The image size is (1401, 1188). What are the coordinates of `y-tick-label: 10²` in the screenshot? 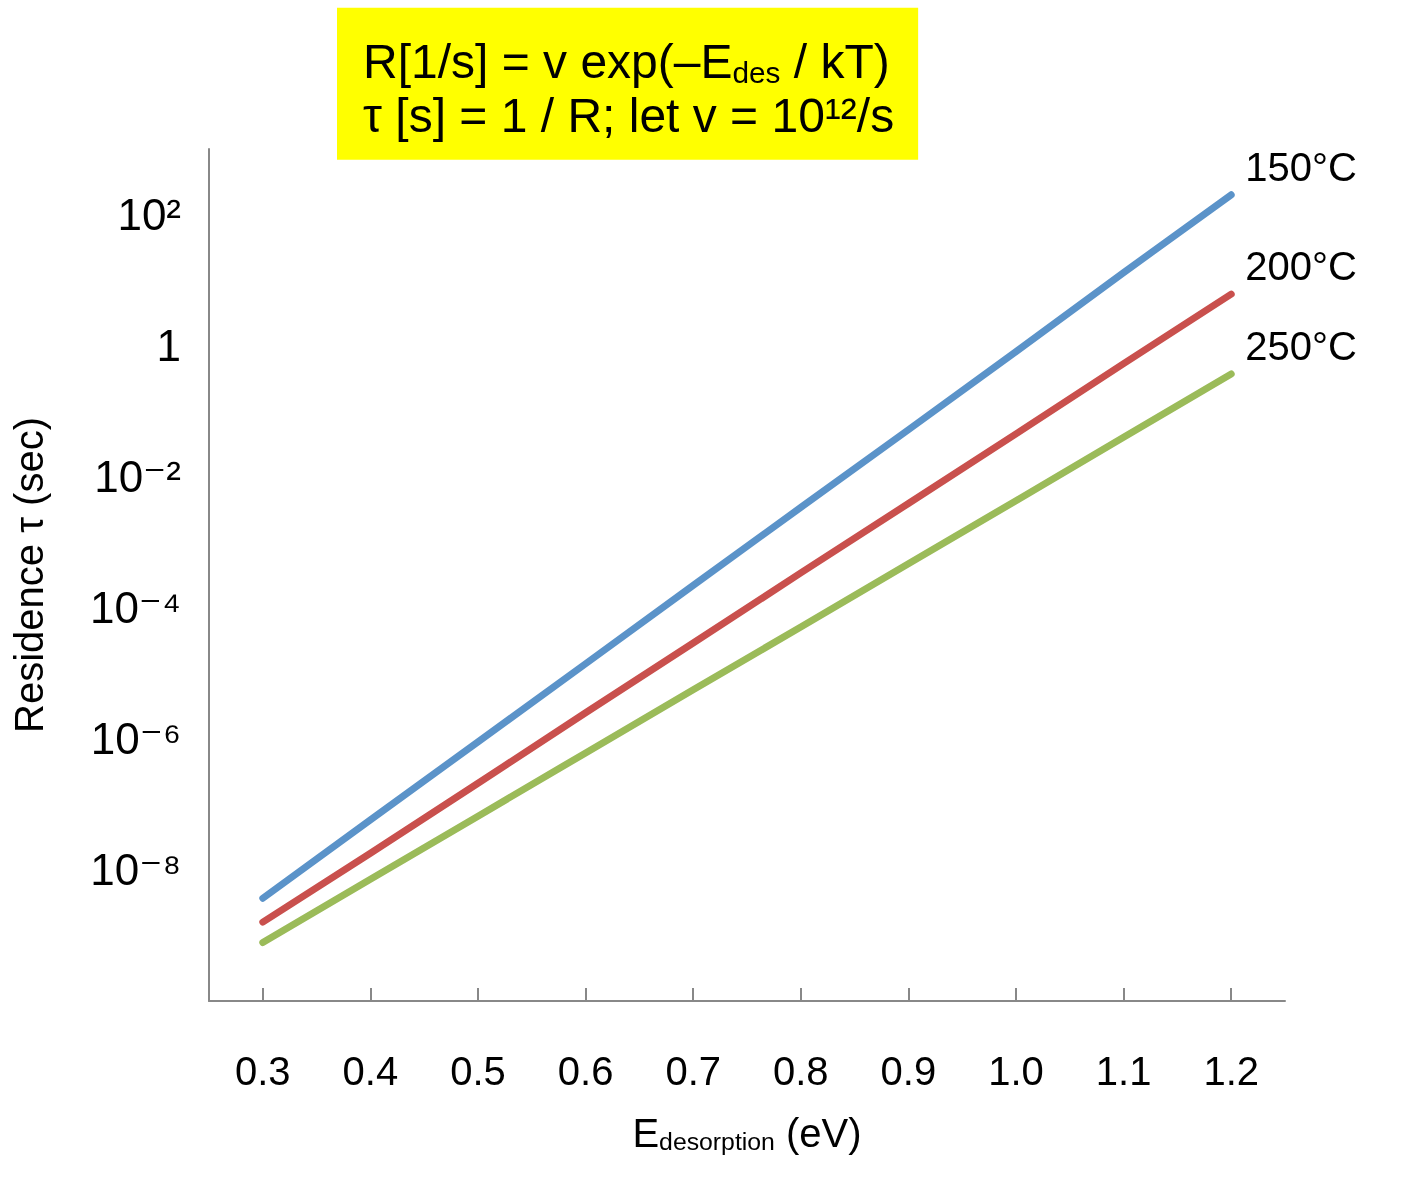 It's located at (149, 215).